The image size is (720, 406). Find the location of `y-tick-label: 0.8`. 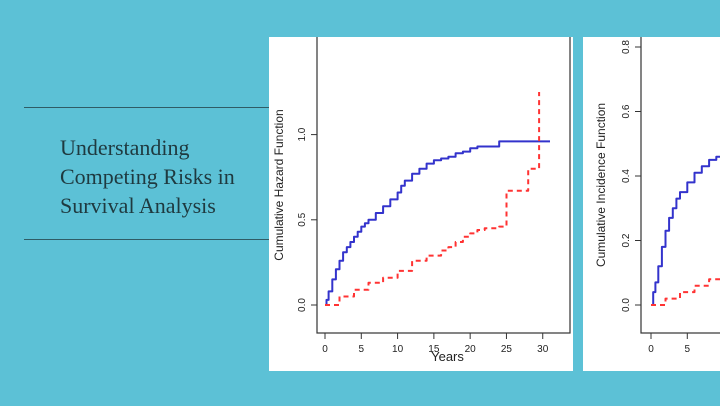

y-tick-label: 0.8 is located at coordinates (626, 47).